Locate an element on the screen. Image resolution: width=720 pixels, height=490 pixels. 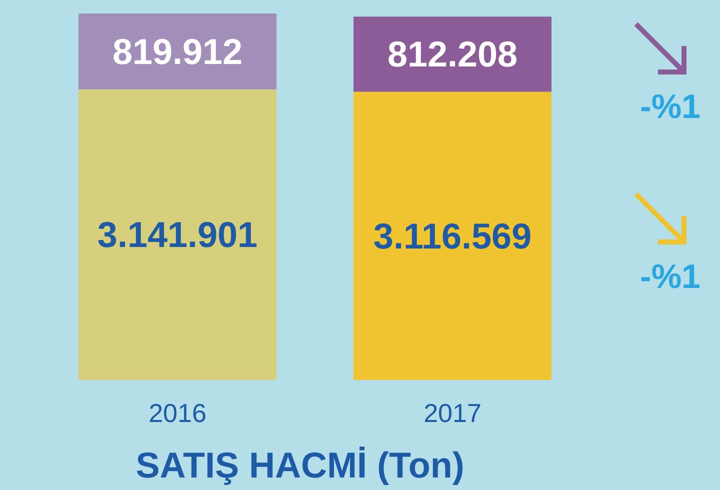
text: SATIŞ HACMİ (Ton) is located at coordinates (300, 465).